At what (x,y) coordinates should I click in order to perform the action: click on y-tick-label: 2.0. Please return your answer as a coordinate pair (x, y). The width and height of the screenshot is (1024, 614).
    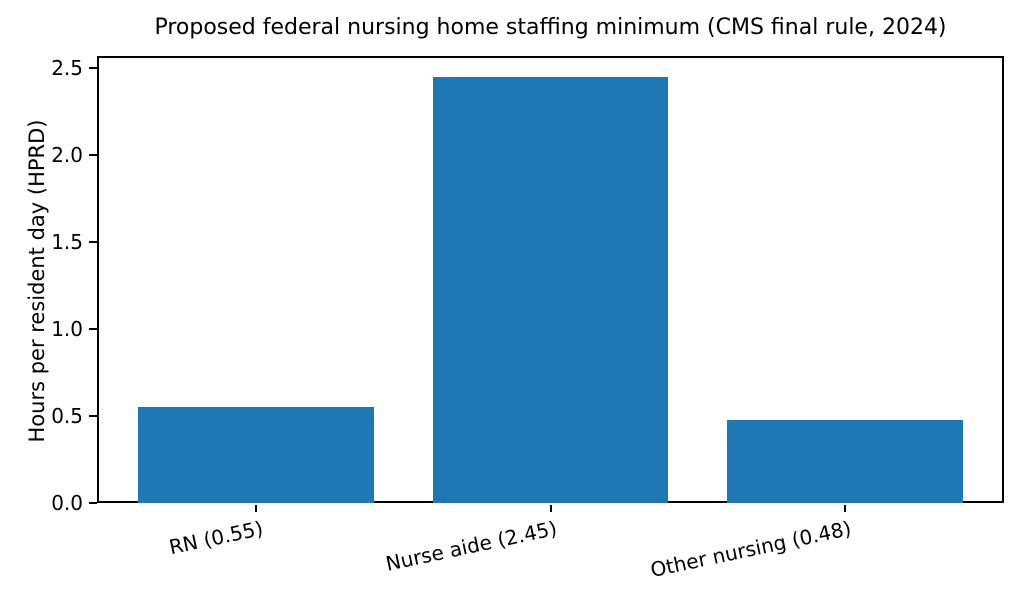
    Looking at the image, I should click on (67, 155).